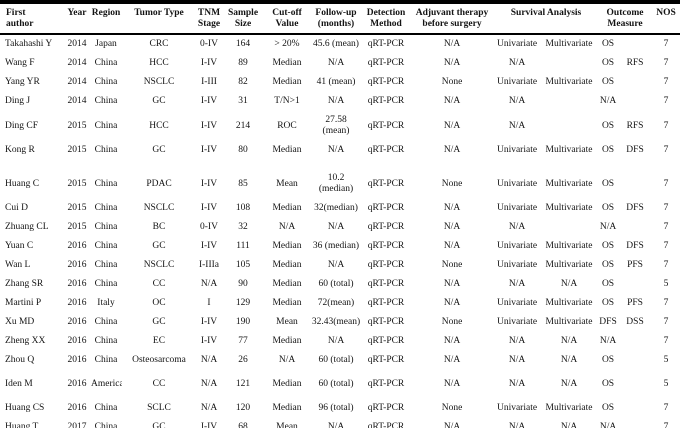 The height and width of the screenshot is (428, 680). What do you see at coordinates (20, 150) in the screenshot?
I see `cell-author: Kong R` at bounding box center [20, 150].